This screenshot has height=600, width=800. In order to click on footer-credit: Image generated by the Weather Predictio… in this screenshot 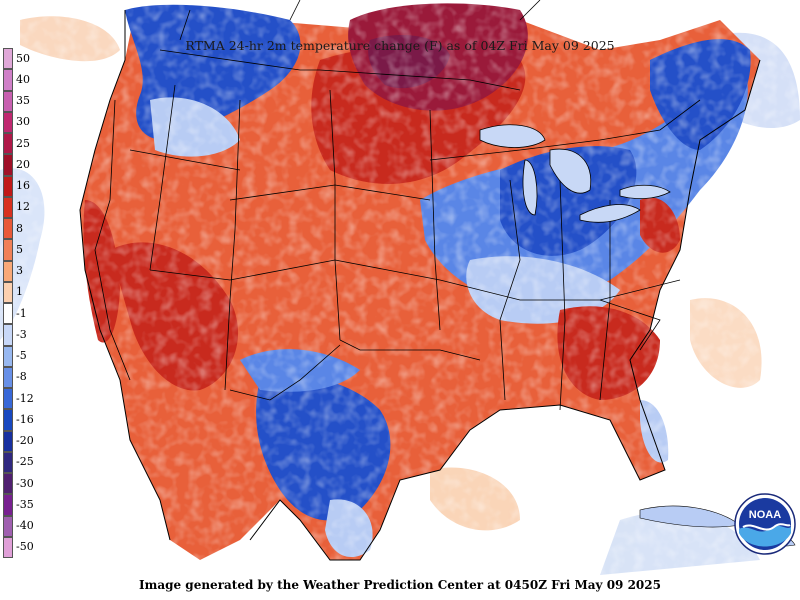, I will do `click(400, 585)`.